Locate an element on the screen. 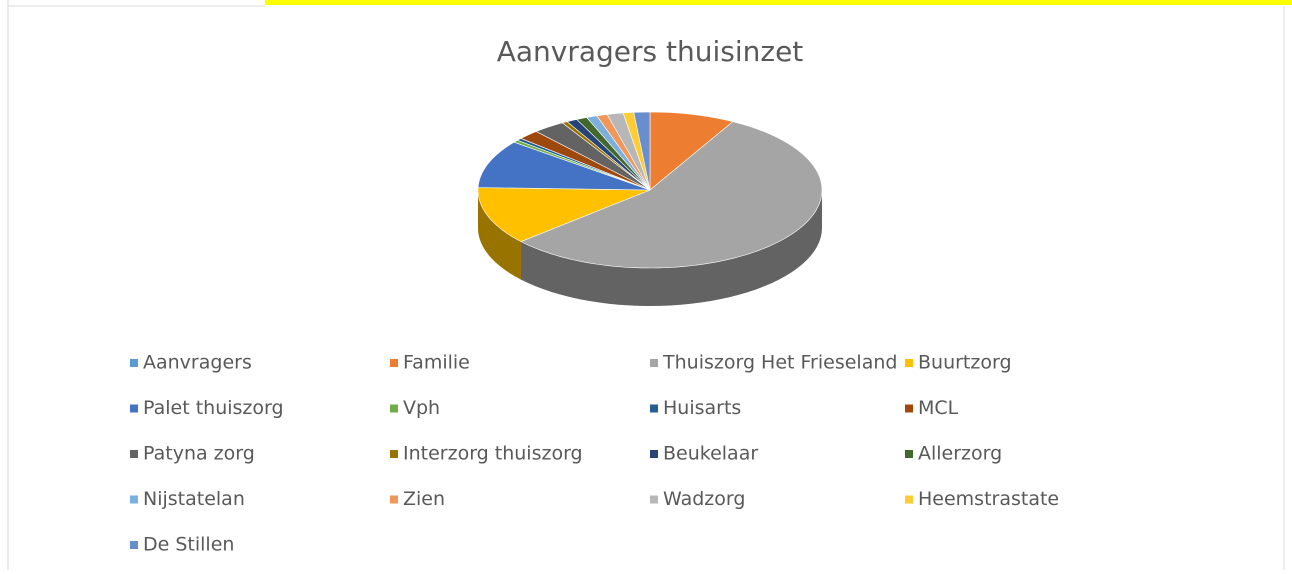  legend-label: Thuiszorg Het Frieseland is located at coordinates (779, 363).